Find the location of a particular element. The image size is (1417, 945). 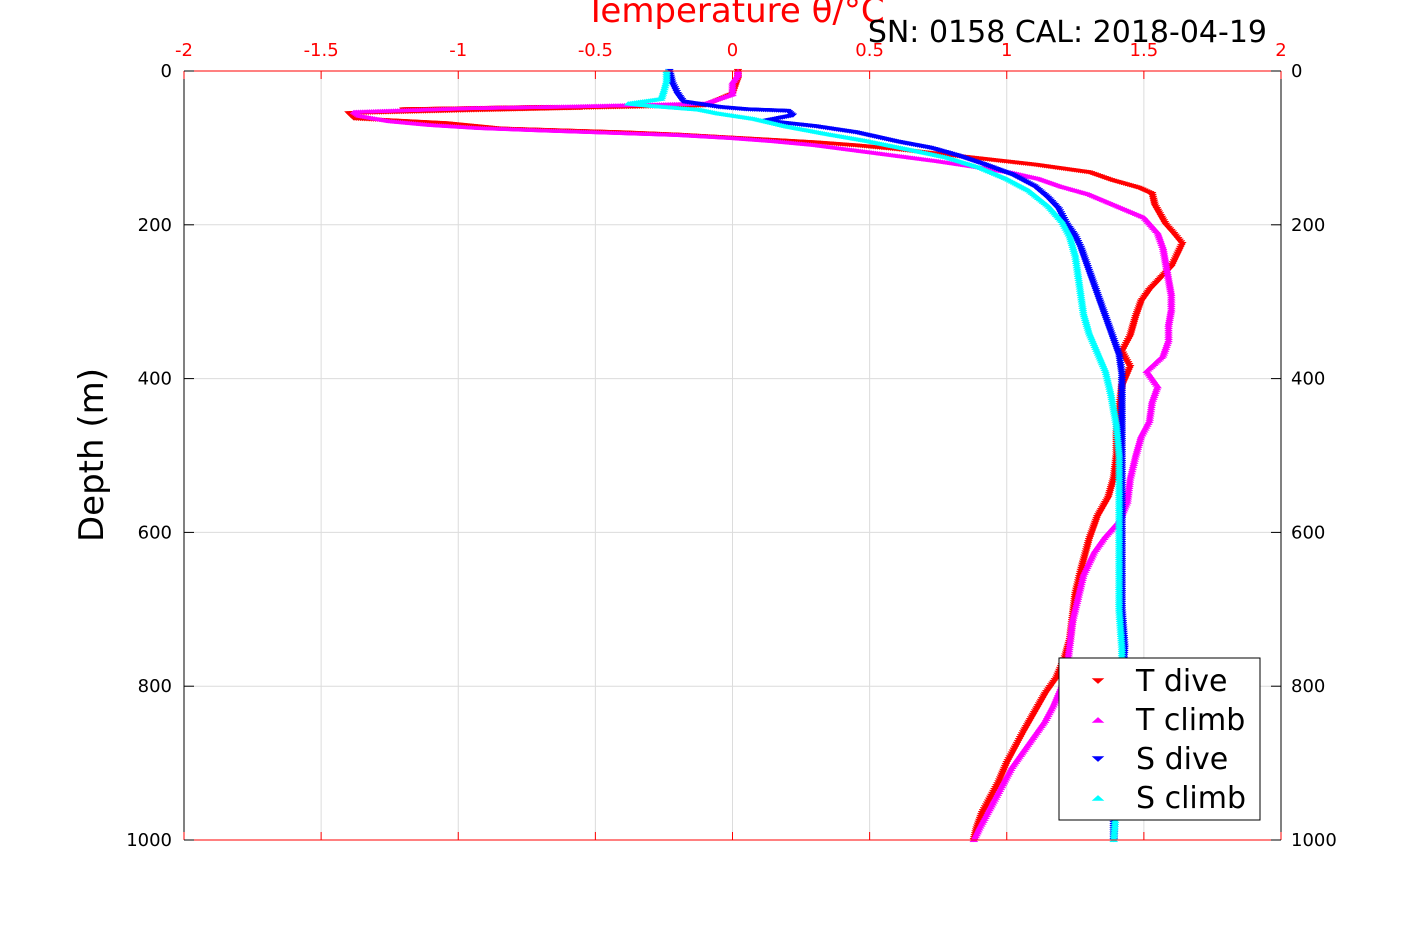

y-tick-label-left: 800 is located at coordinates (155, 686).